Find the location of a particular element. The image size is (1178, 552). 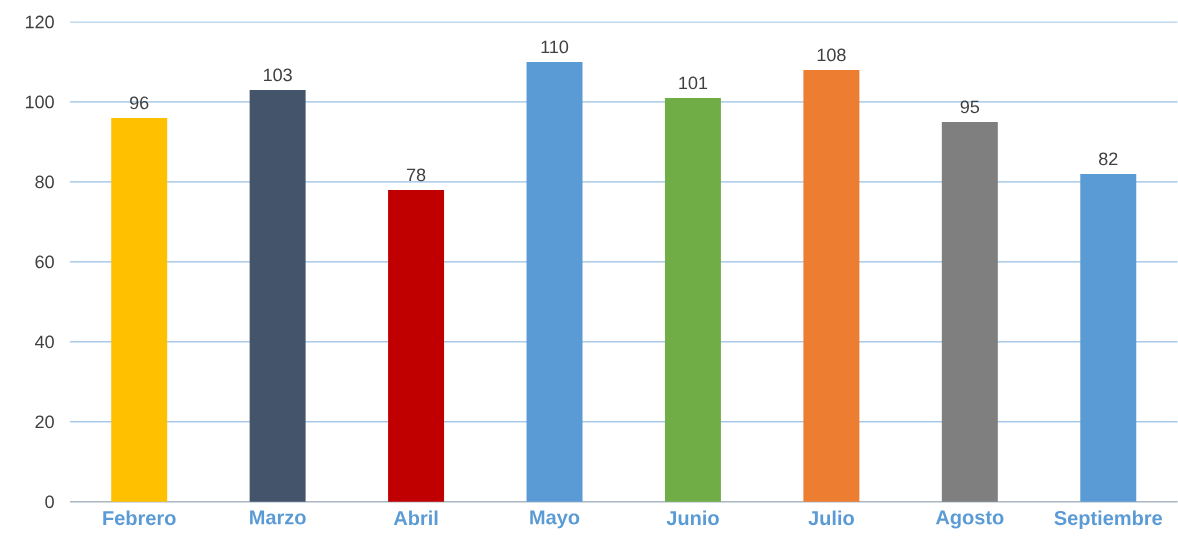

x-tick-label: Septiembre is located at coordinates (1108, 520).